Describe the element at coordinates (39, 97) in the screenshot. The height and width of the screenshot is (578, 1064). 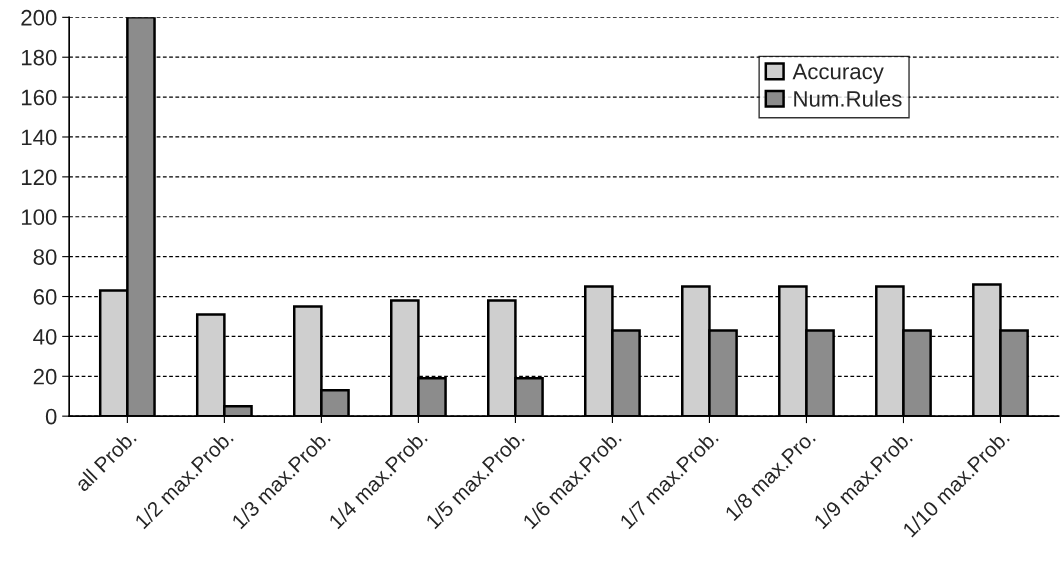
I see `y-tick-label: 160` at that location.